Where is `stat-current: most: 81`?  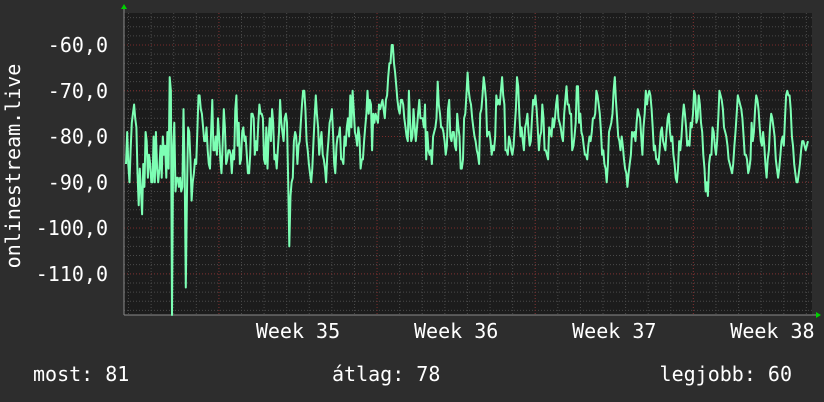 stat-current: most: 81 is located at coordinates (81, 374).